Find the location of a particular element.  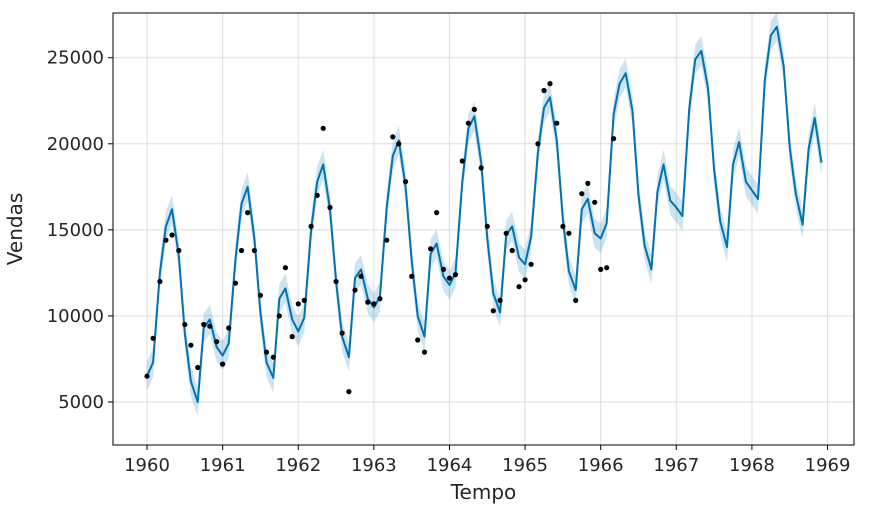

y-tick-label: 15000 is located at coordinates (75, 230).